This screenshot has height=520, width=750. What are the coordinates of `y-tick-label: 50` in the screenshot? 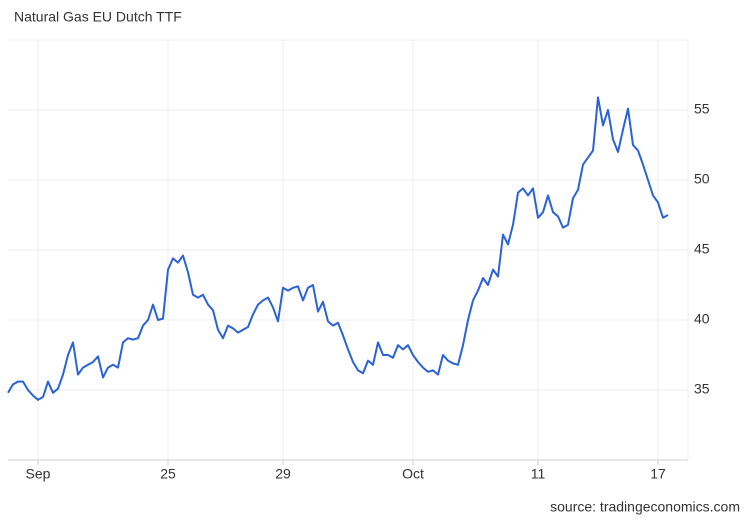 It's located at (702, 179).